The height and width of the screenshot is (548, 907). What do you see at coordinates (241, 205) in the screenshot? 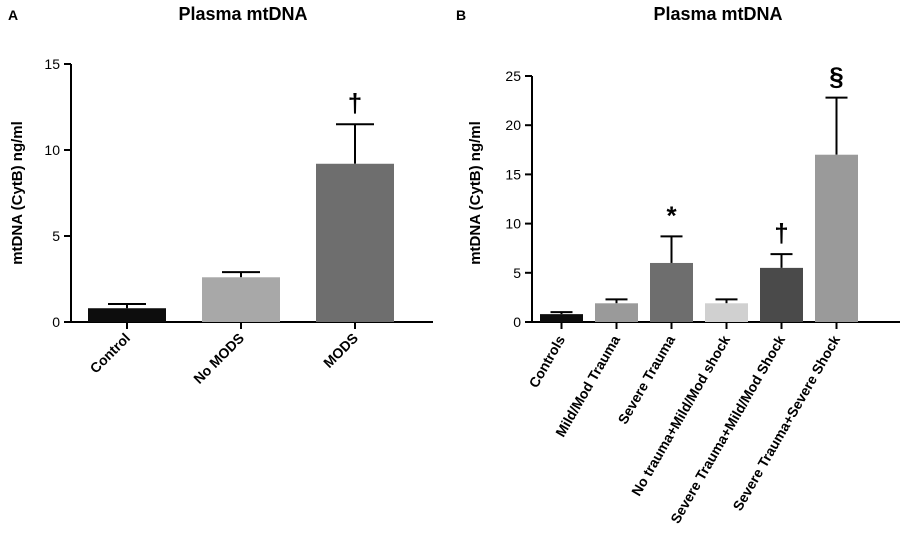
I see `panel-a-bars: †` at bounding box center [241, 205].